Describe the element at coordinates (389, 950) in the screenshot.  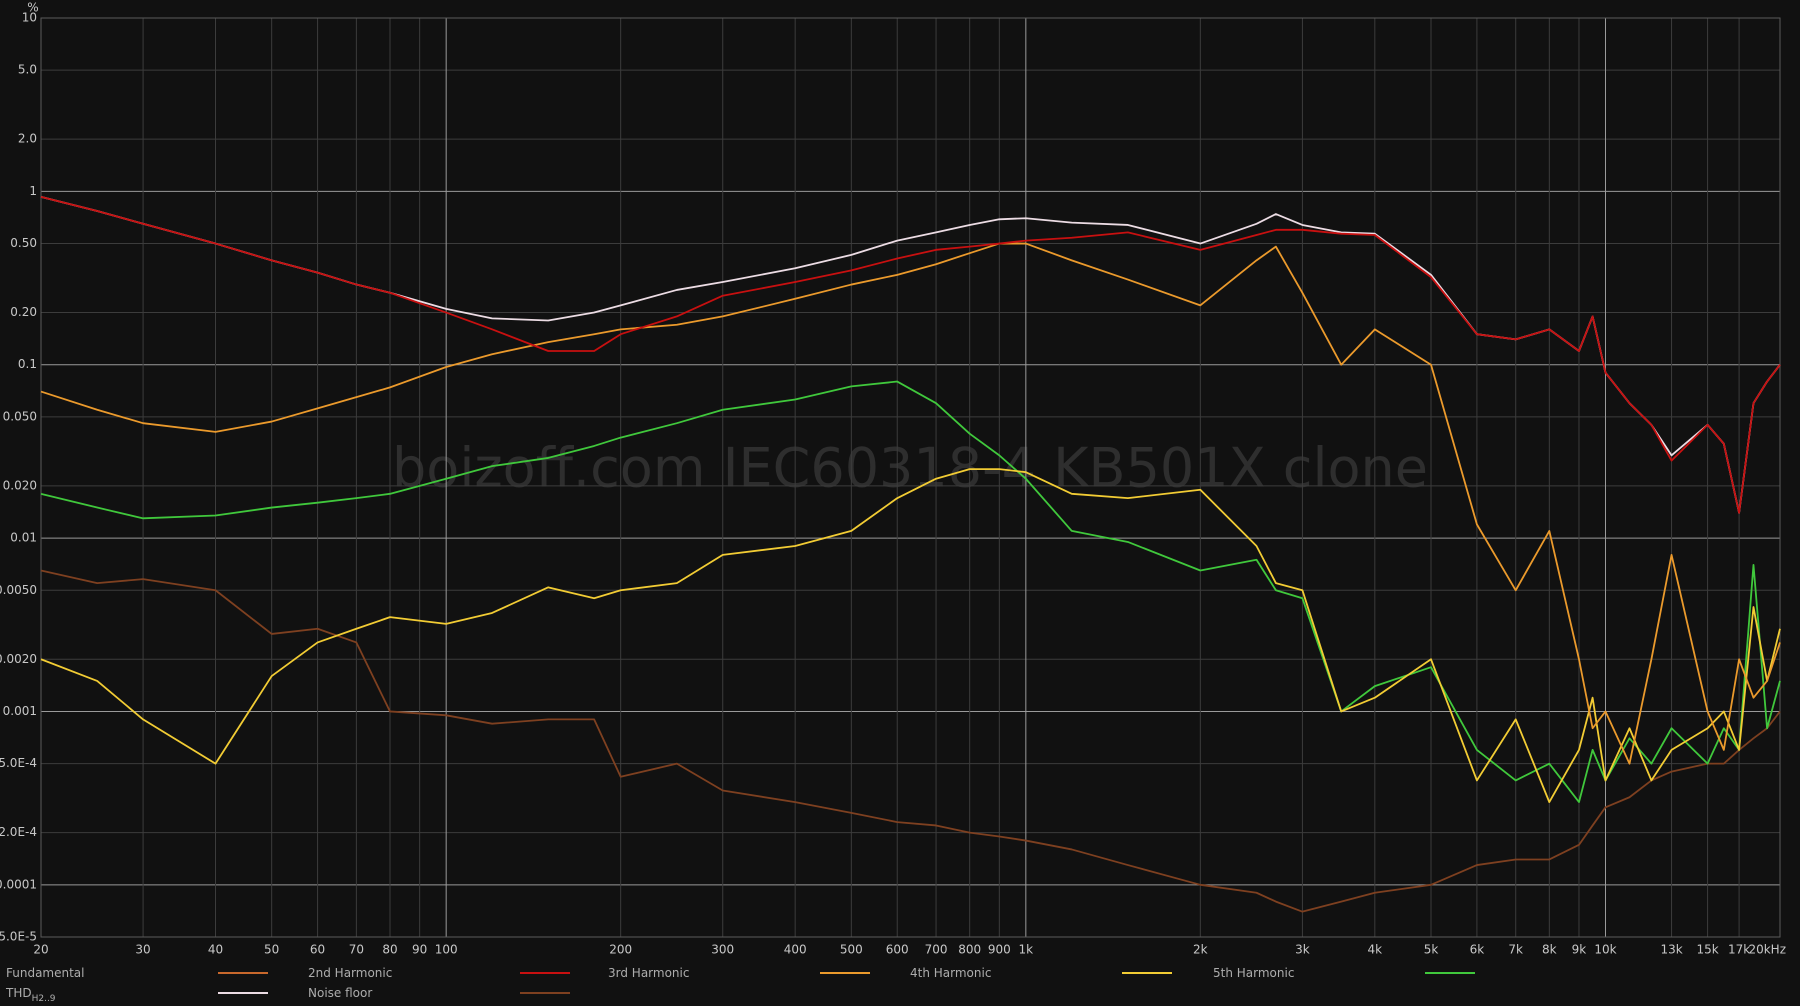
I see `x-tick-label: 80` at that location.